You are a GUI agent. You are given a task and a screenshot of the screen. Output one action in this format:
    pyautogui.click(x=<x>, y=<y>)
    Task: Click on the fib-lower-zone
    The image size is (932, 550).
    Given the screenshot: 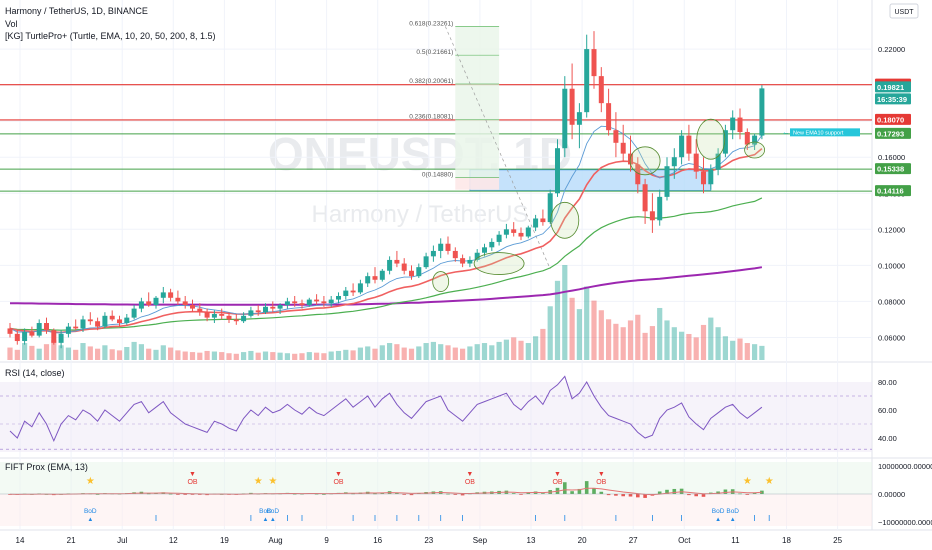 What is the action you would take?
    pyautogui.click(x=477, y=183)
    